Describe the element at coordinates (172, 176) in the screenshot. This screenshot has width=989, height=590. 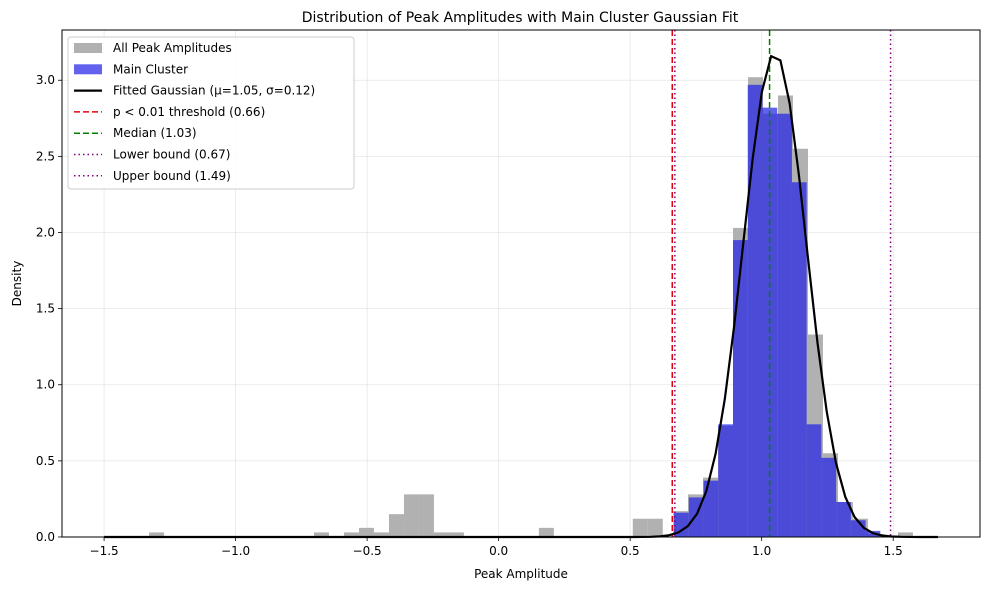
I see `legend-label: Upper bound (1.49)` at that location.